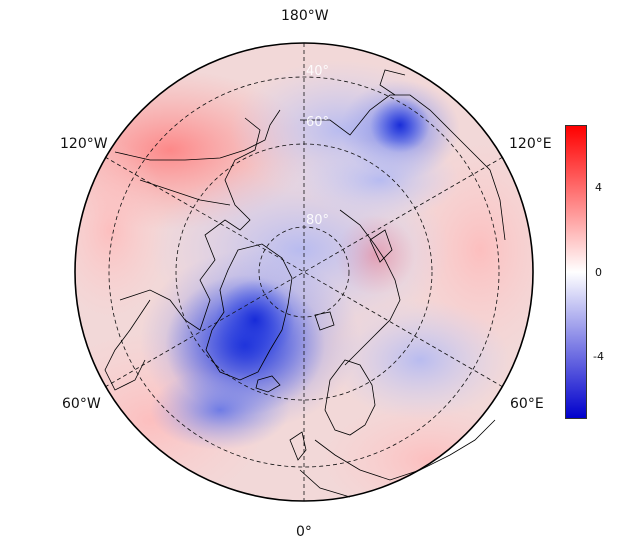 The width and height of the screenshot is (625, 552). I want to click on lon-label-60e: 60°E, so click(527, 404).